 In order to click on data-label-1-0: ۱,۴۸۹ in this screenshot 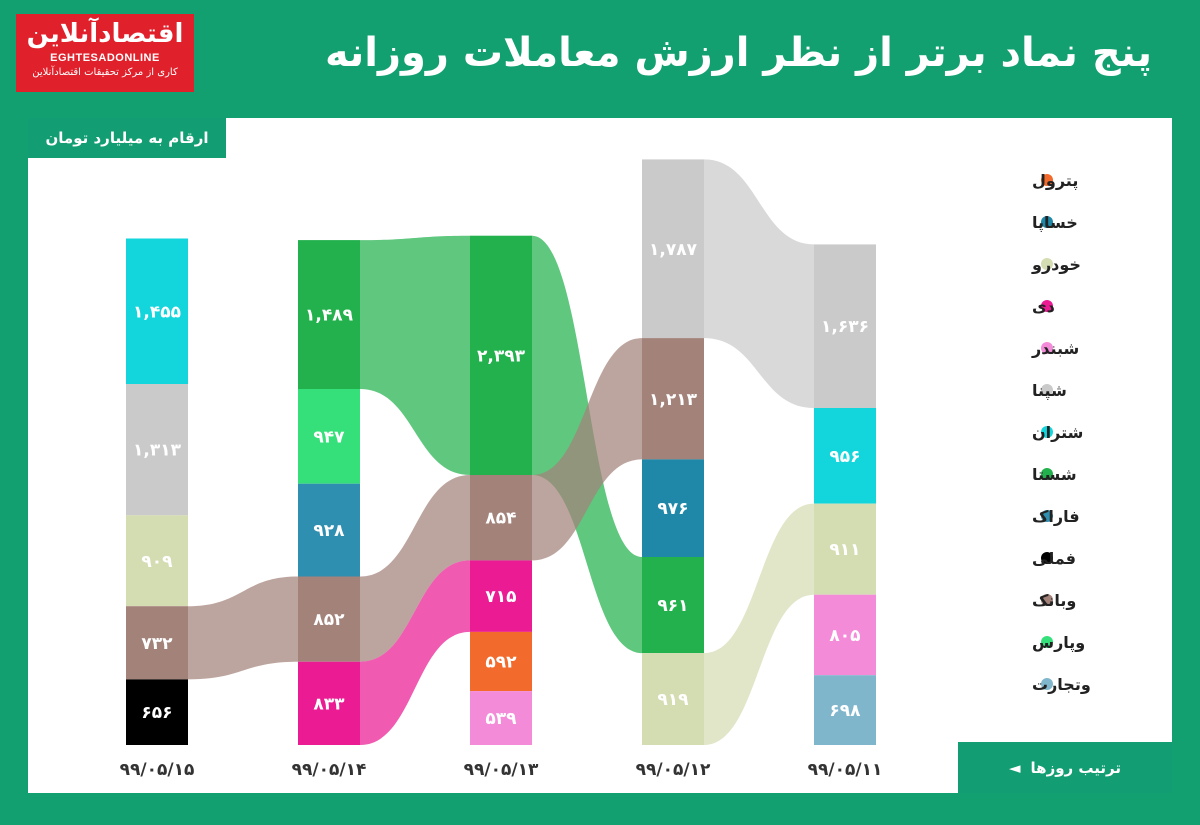, I will do `click(329, 316)`.